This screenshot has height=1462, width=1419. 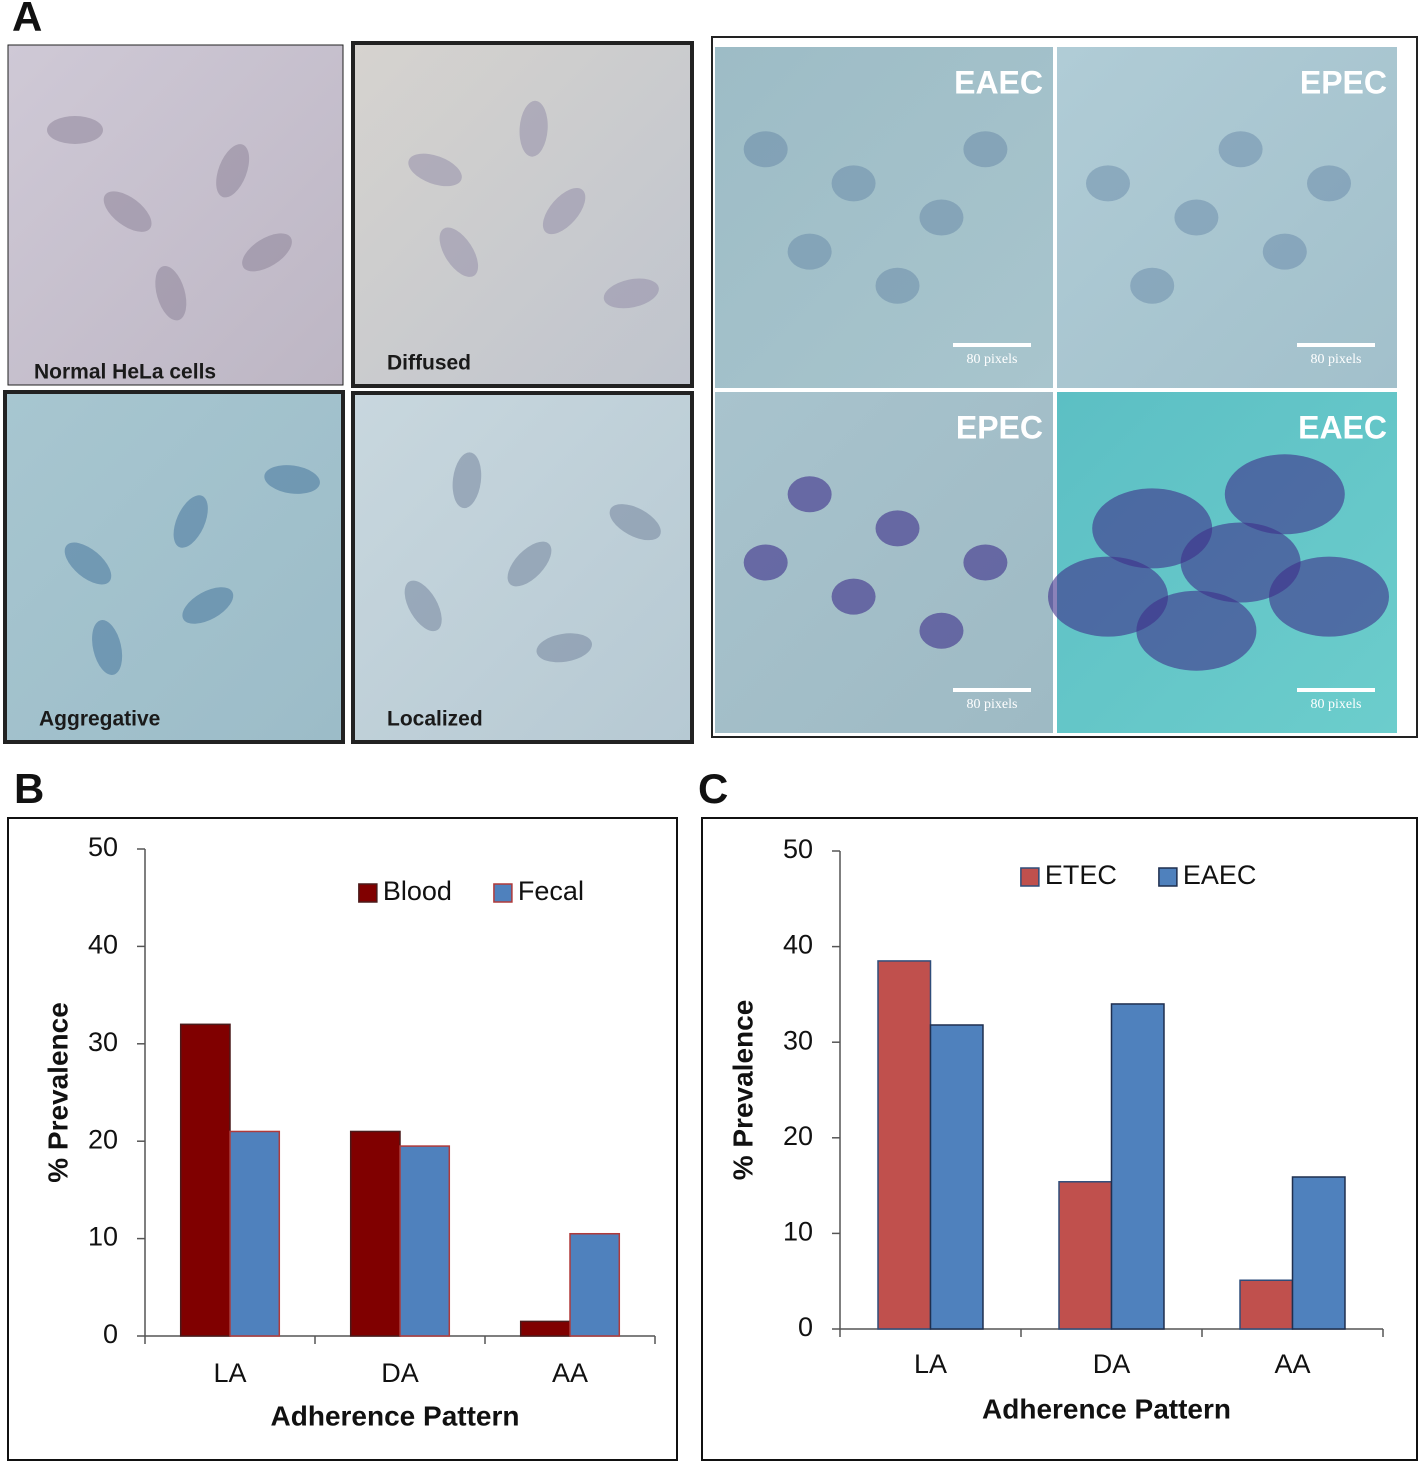 I want to click on micrograph-label: EAEC, so click(x=1342, y=427).